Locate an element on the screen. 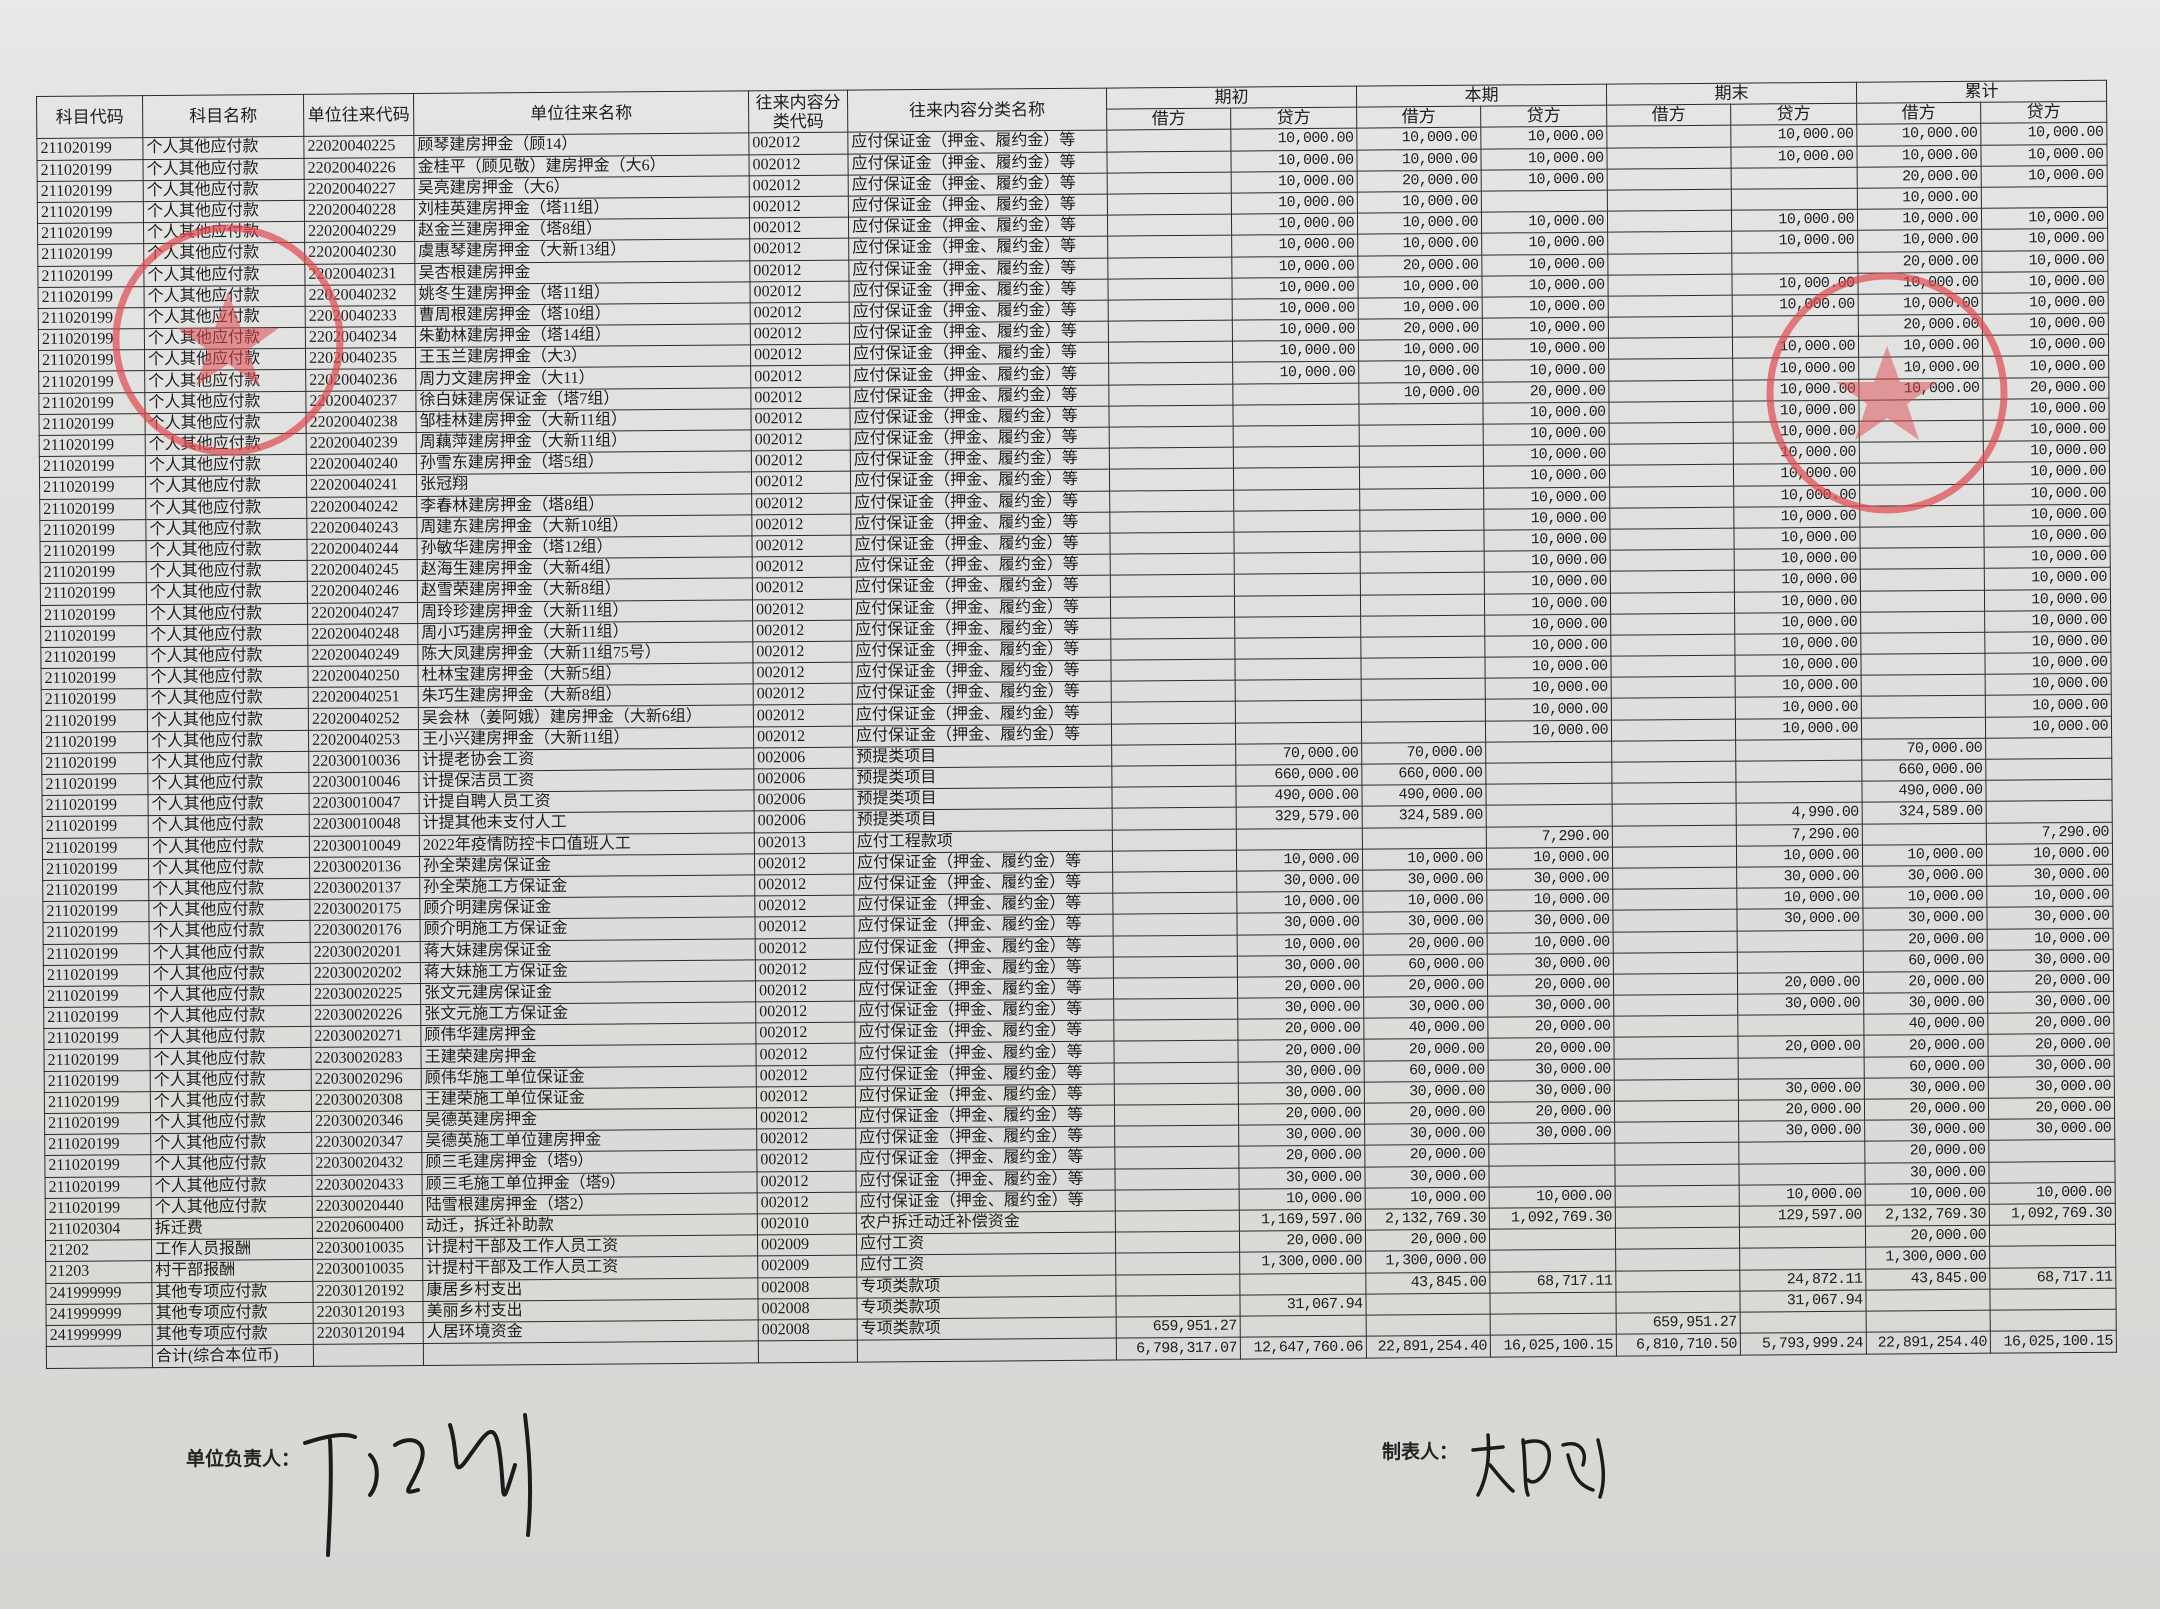  cell-cumulative-debit: 10,000.00 is located at coordinates (1924, 897).